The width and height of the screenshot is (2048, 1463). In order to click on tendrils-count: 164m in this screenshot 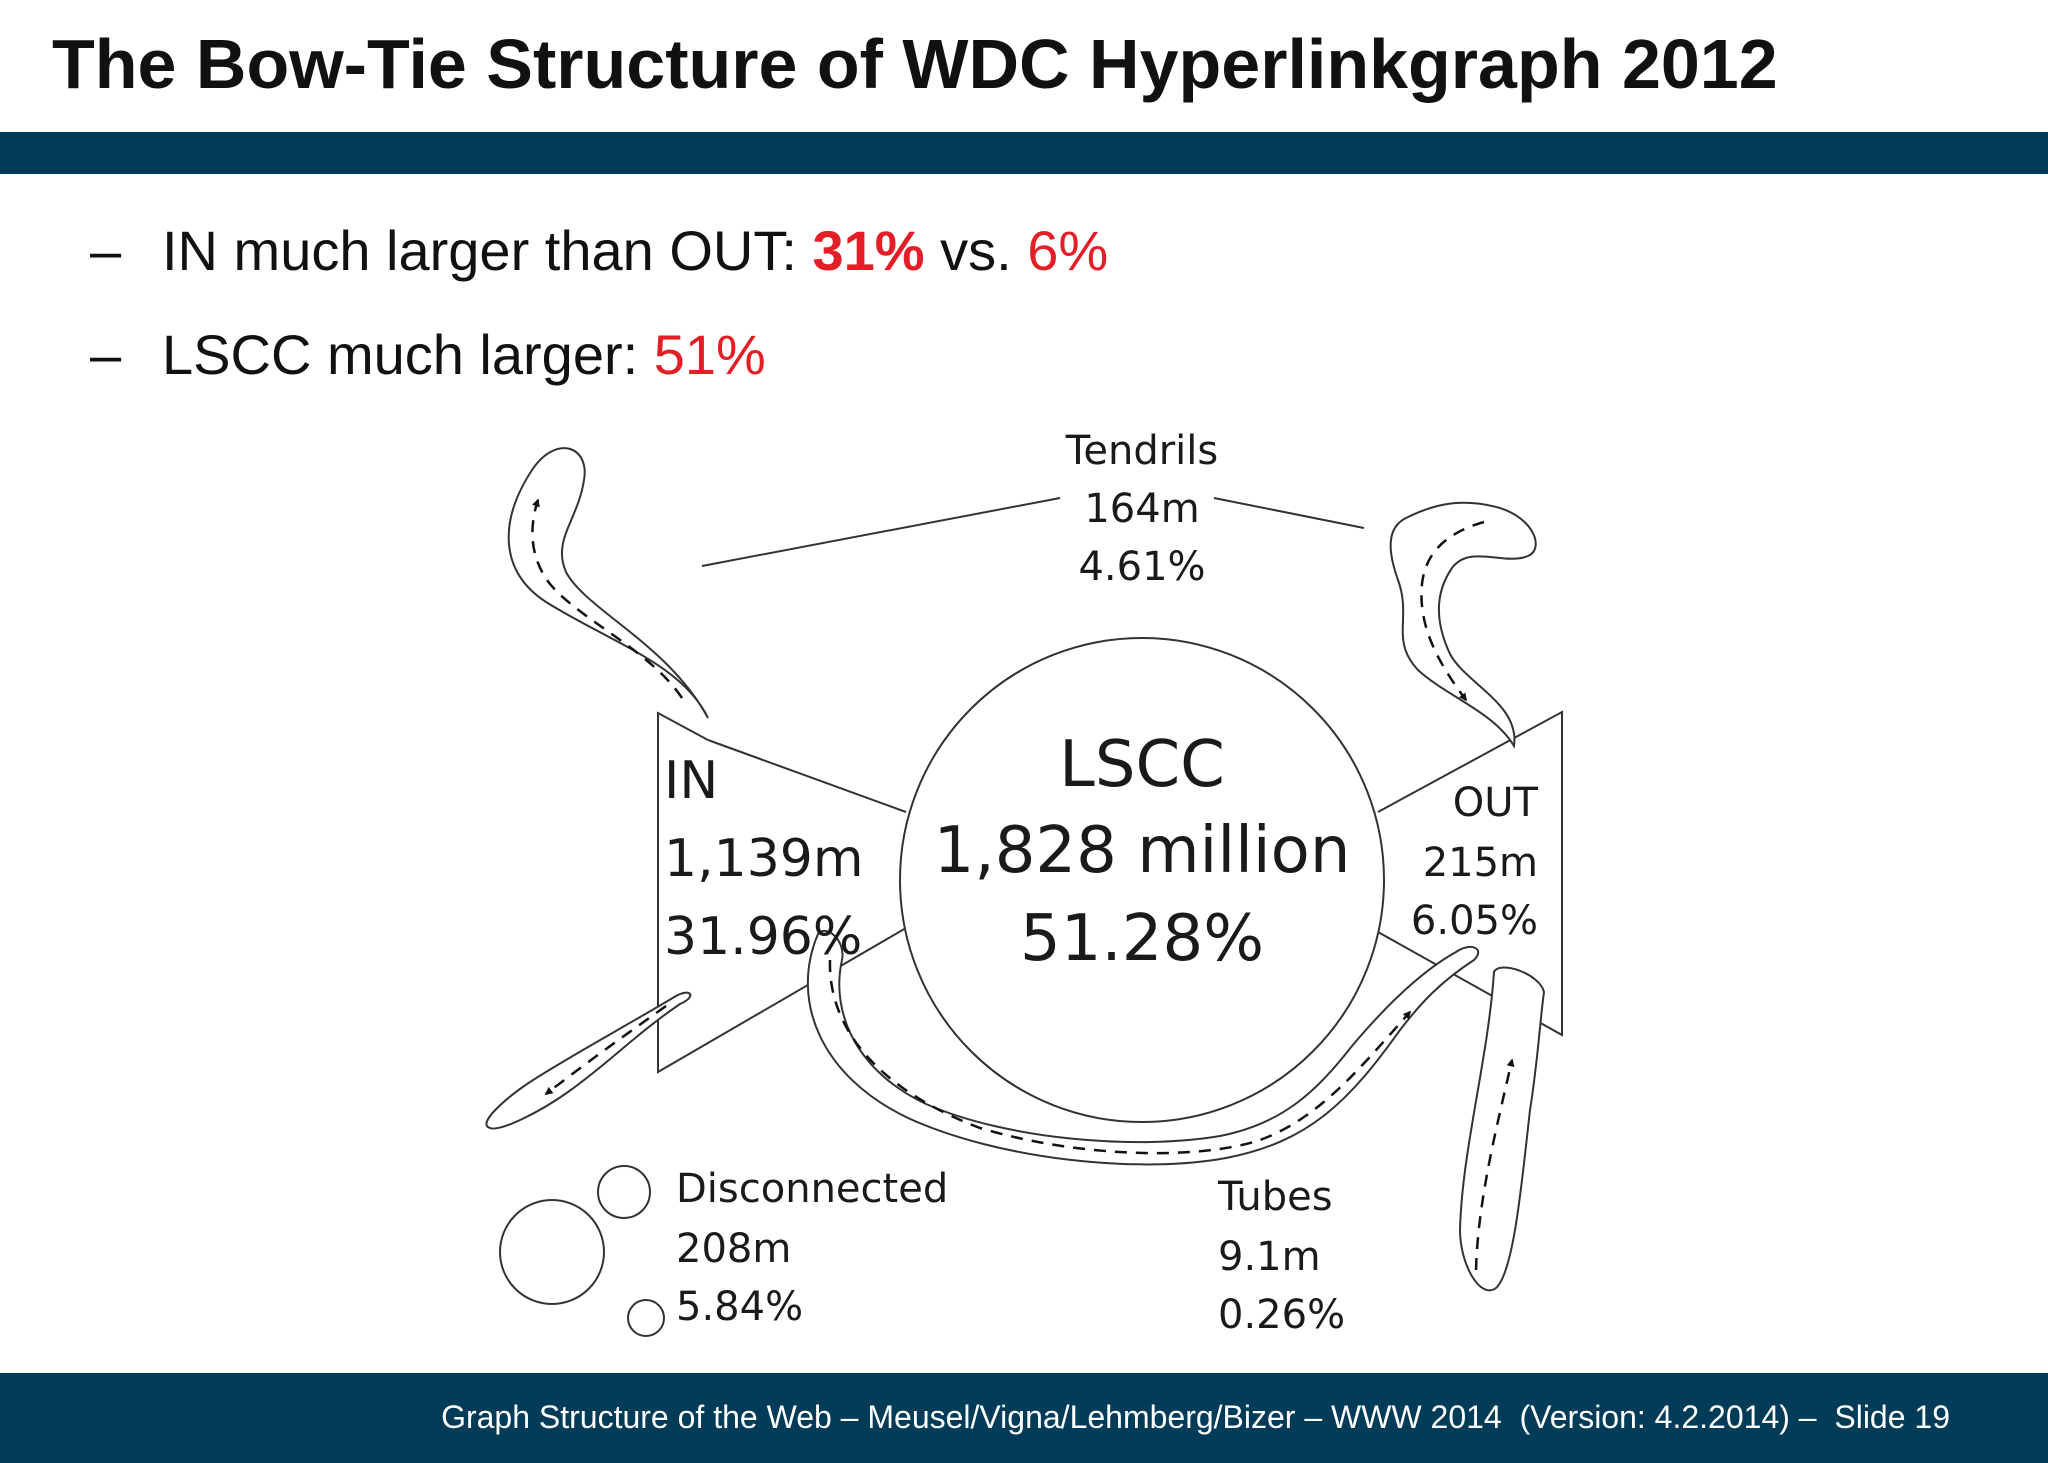, I will do `click(1141, 509)`.